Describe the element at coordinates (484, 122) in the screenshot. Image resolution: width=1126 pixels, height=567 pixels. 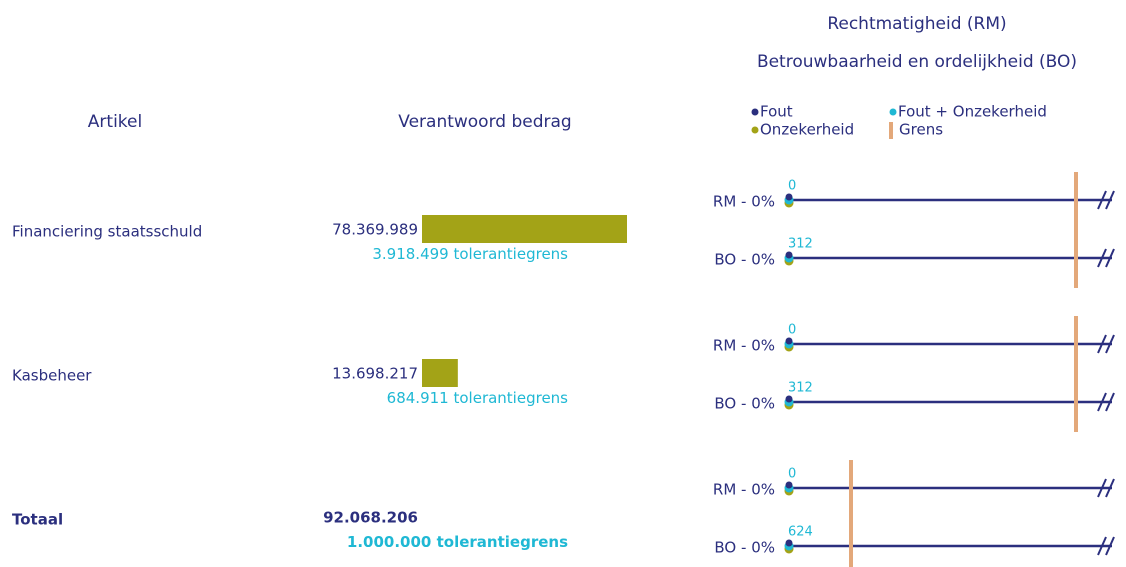
I see `column-amount: Verantwoord bedrag` at that location.